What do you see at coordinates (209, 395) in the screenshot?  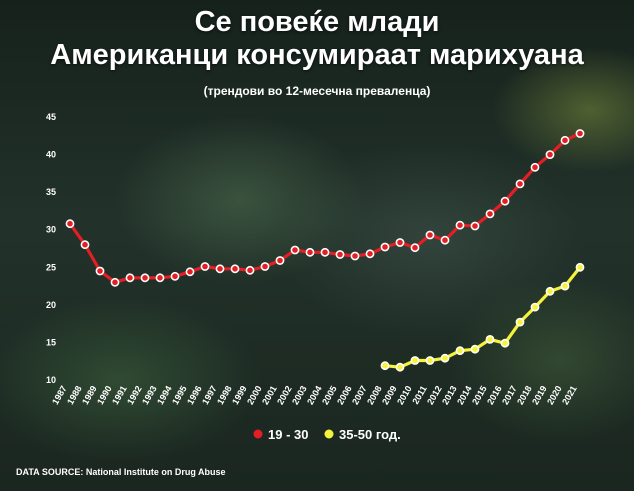 I see `x-tick-label: 1997` at bounding box center [209, 395].